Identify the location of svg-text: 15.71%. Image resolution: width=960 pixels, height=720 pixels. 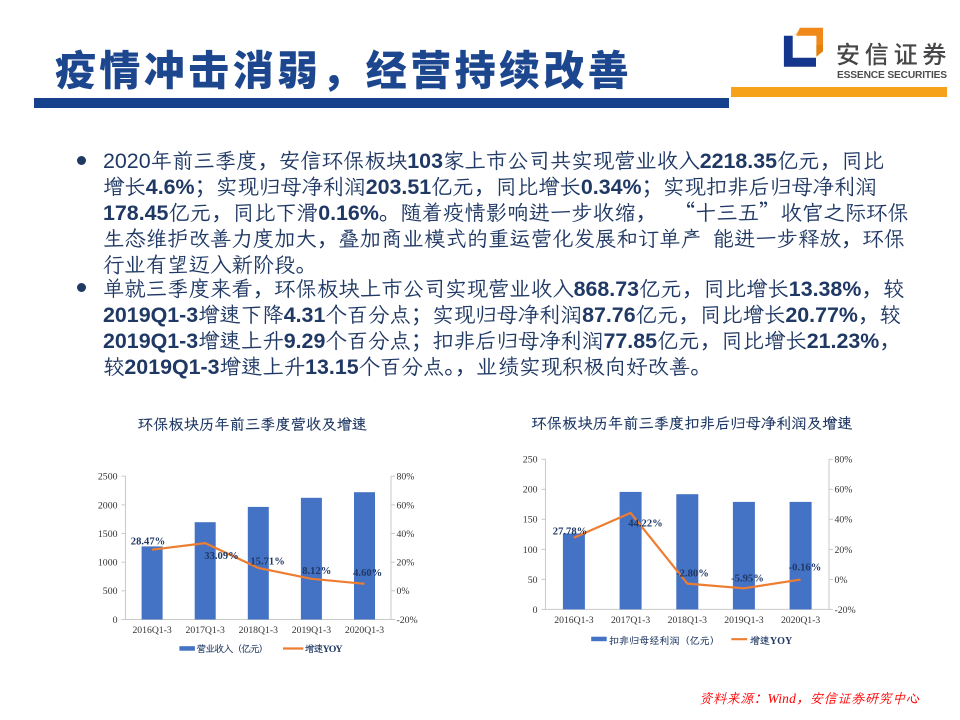
(267, 561).